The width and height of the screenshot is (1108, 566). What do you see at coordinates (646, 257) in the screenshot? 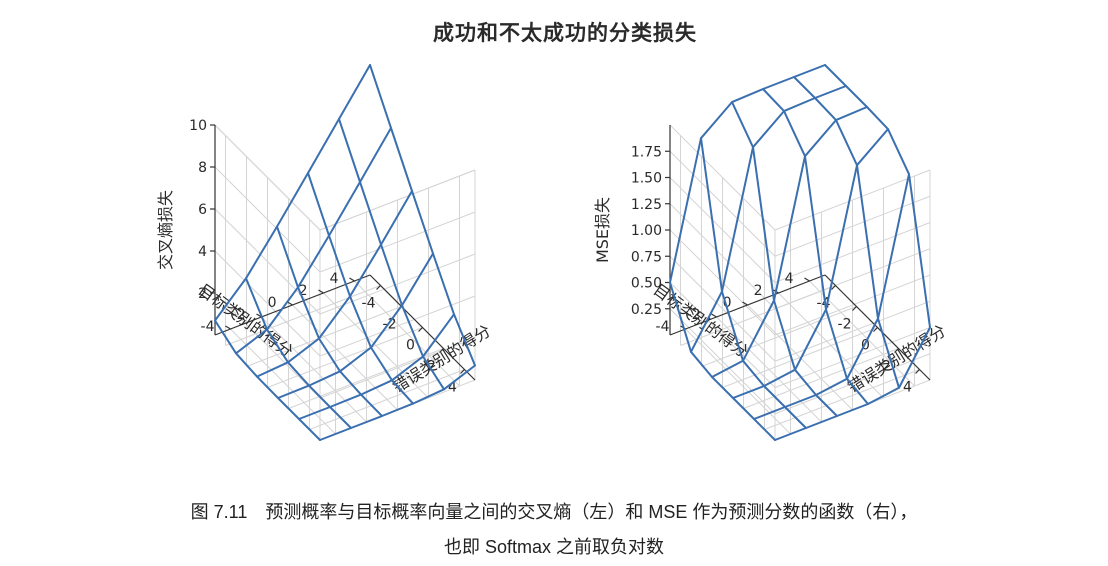
I see `mse-z-tick-label: 0.75` at bounding box center [646, 257].